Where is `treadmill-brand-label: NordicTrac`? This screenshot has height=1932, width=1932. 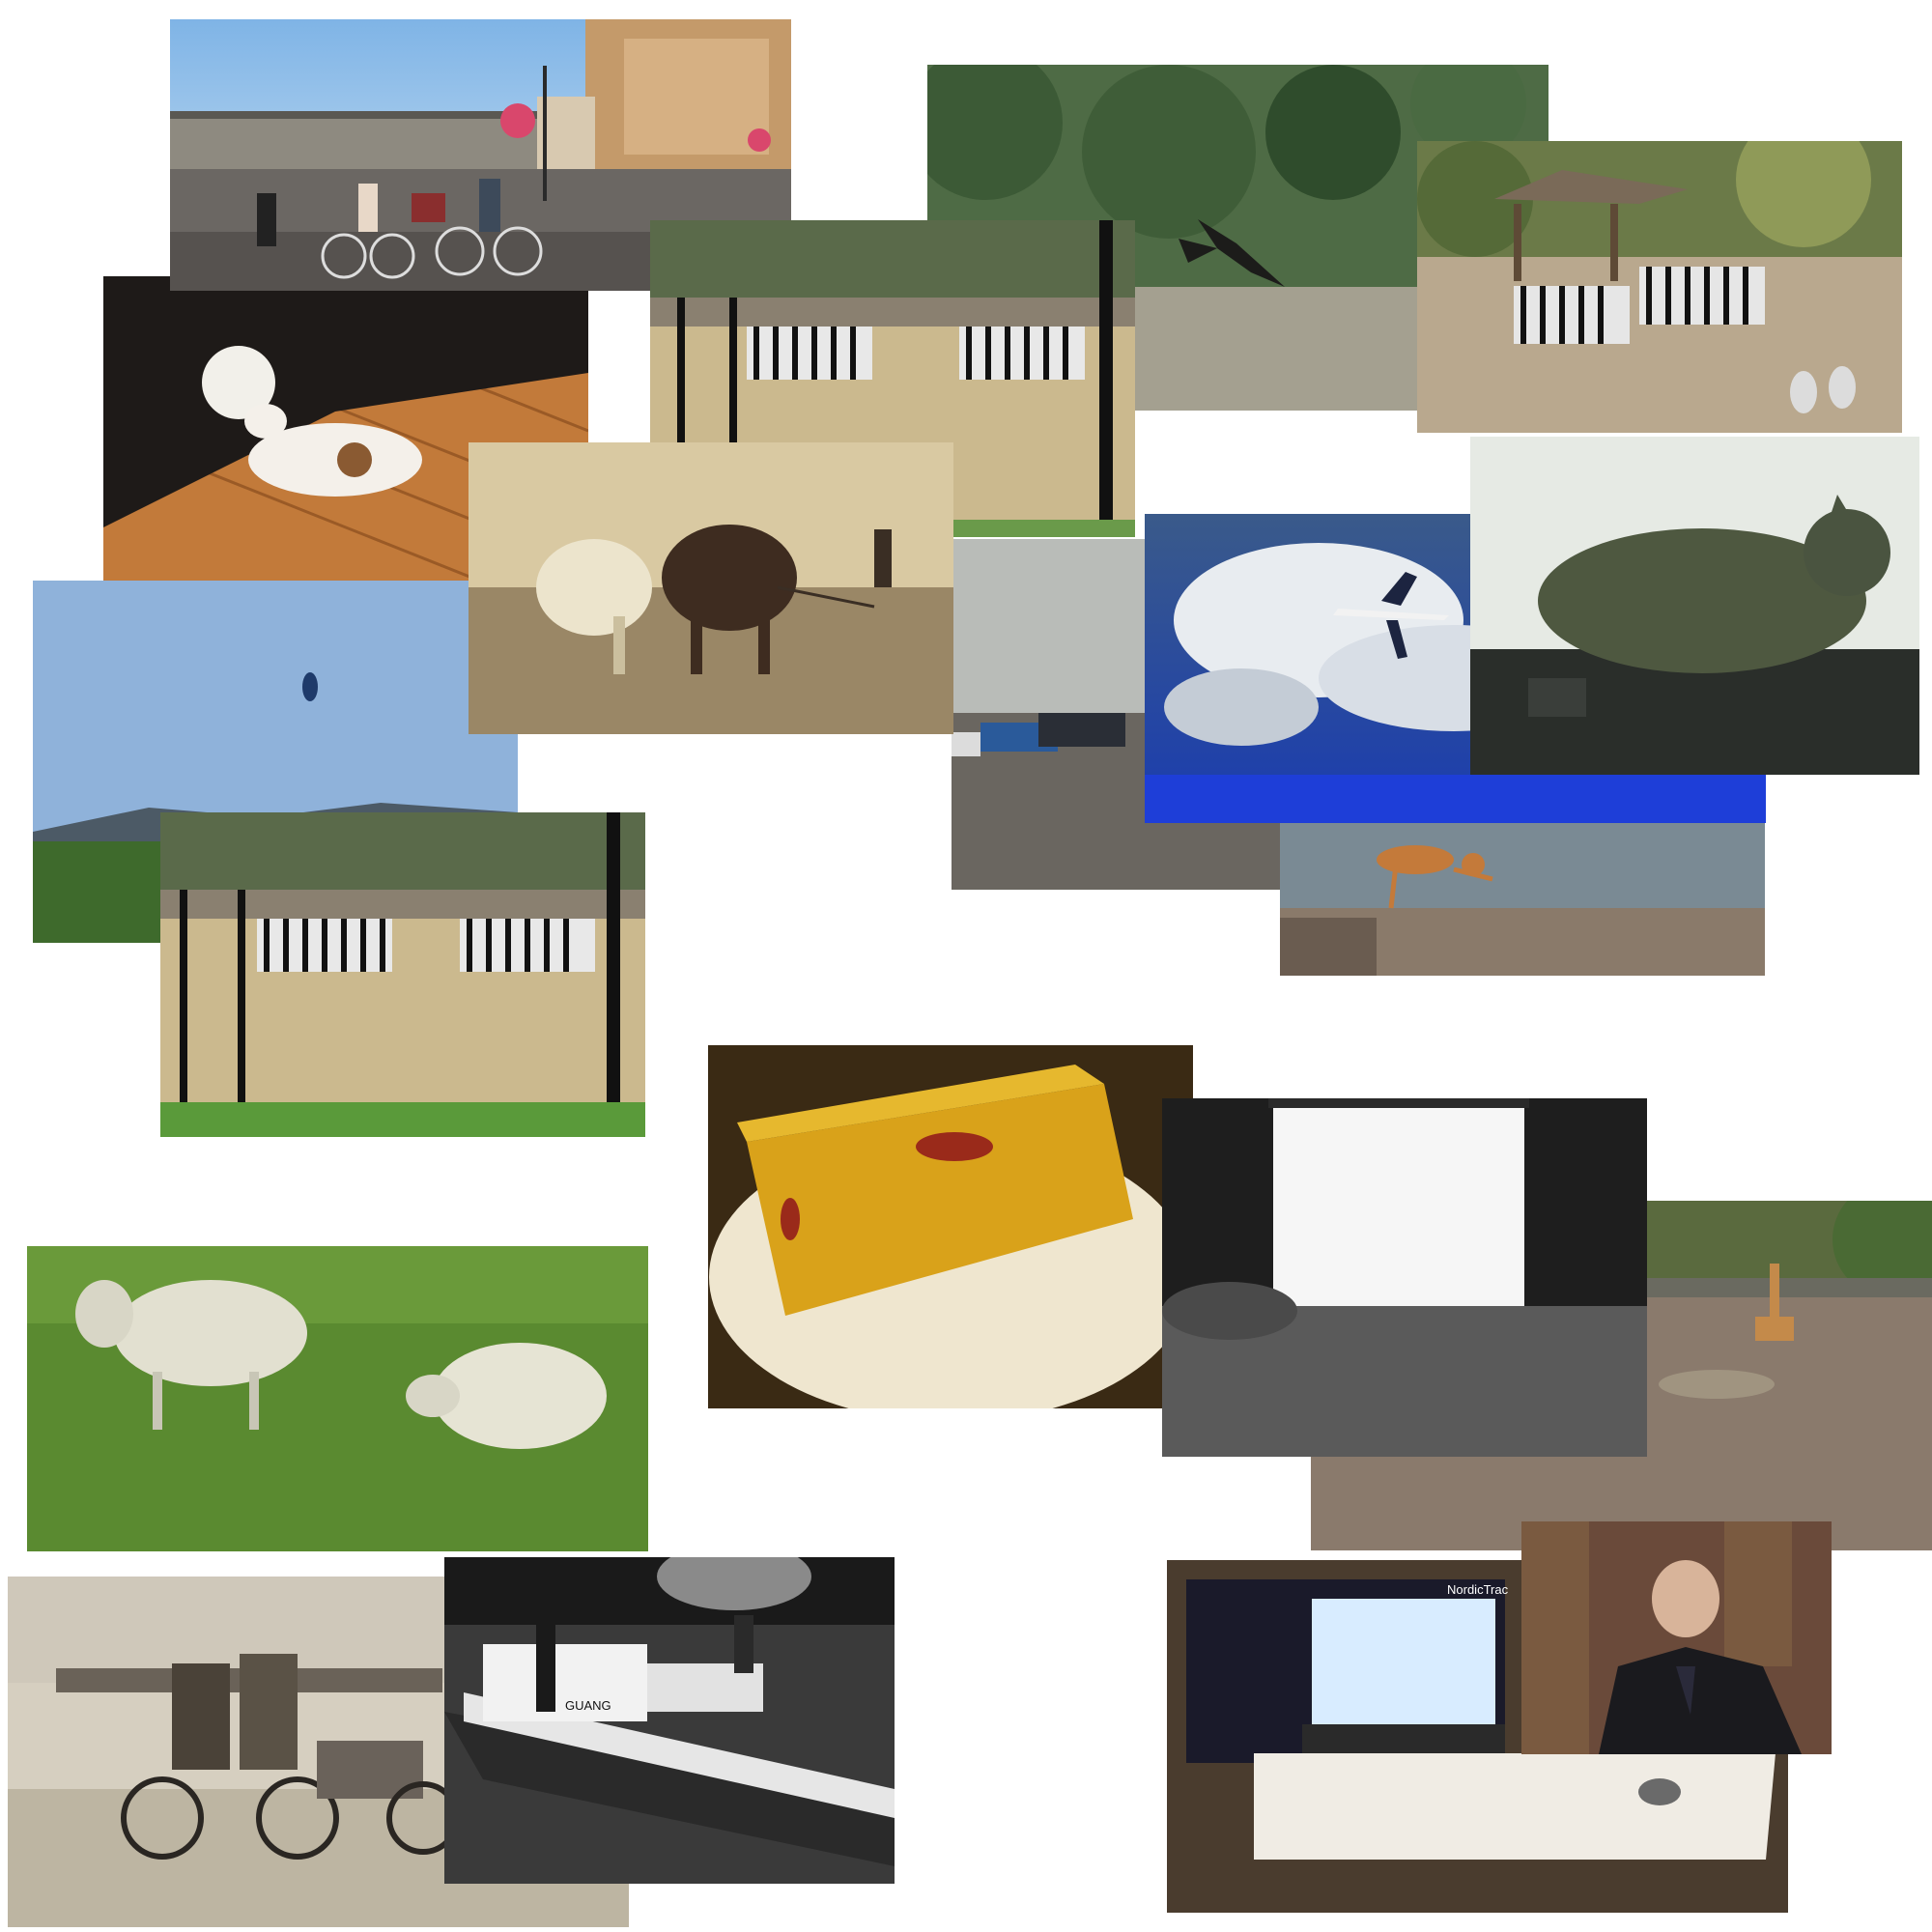 treadmill-brand-label: NordicTrac is located at coordinates (1478, 1589).